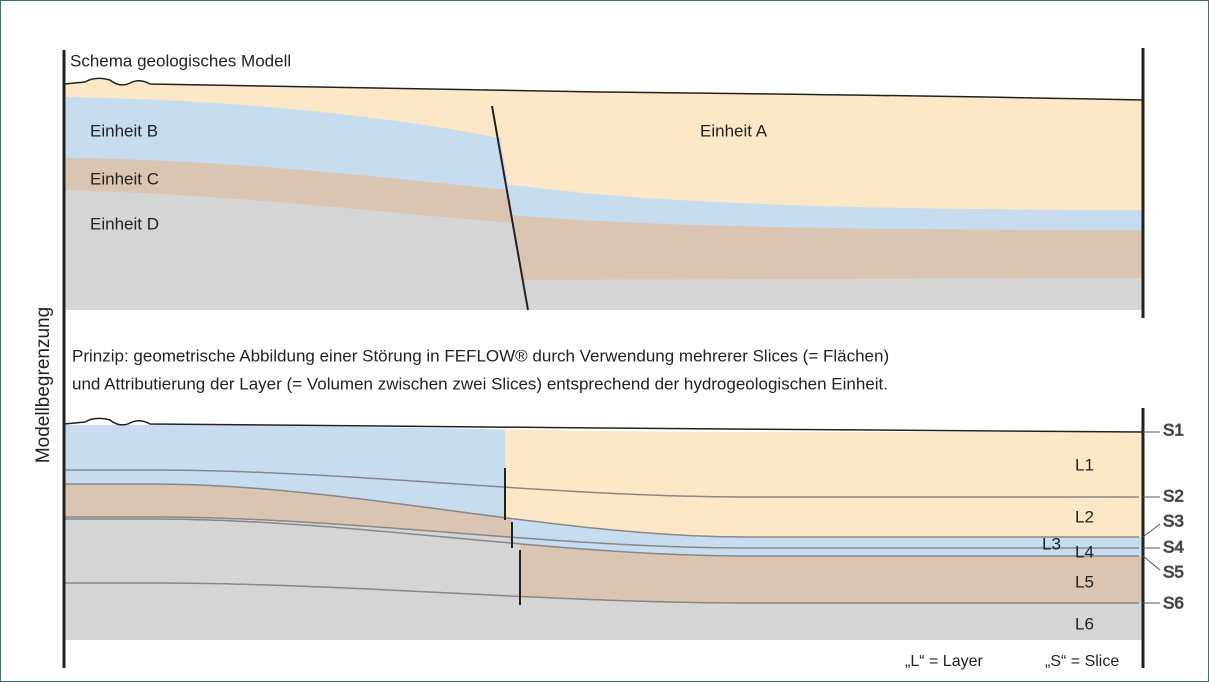 The image size is (1209, 682). Describe the element at coordinates (1084, 464) in the screenshot. I see `layer-label: L1` at that location.